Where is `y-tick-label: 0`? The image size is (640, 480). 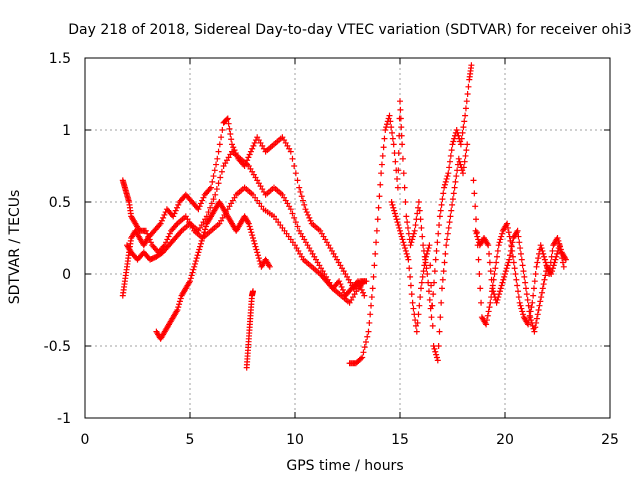 y-tick-label: 0 is located at coordinates (66, 275).